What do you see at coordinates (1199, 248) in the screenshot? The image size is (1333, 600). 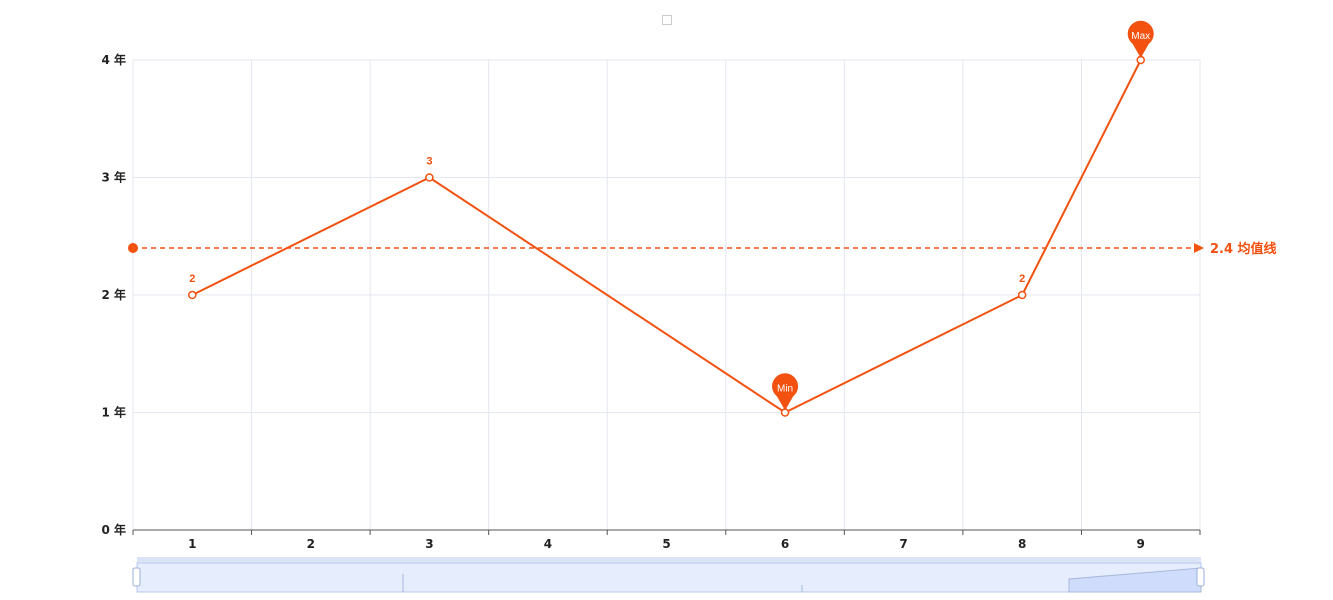 I see `average-line-arrow` at bounding box center [1199, 248].